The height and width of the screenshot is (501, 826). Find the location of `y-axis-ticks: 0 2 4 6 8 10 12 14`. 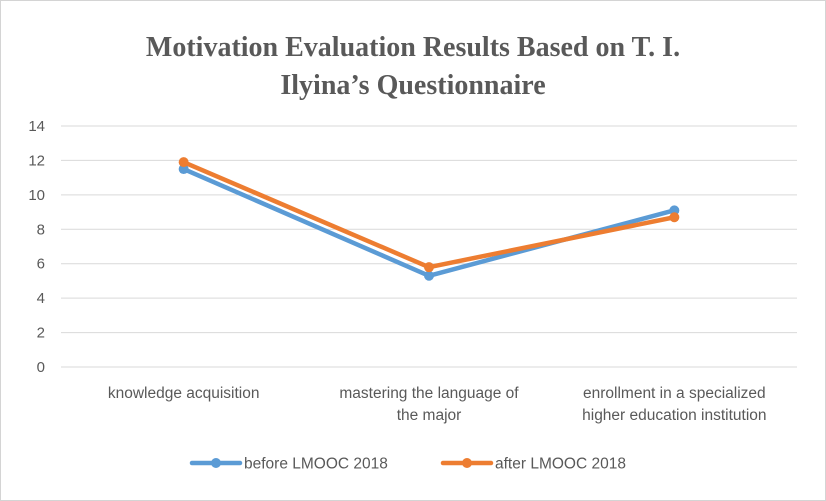

y-axis-ticks: 0 2 4 6 8 10 12 14 is located at coordinates (36, 247).